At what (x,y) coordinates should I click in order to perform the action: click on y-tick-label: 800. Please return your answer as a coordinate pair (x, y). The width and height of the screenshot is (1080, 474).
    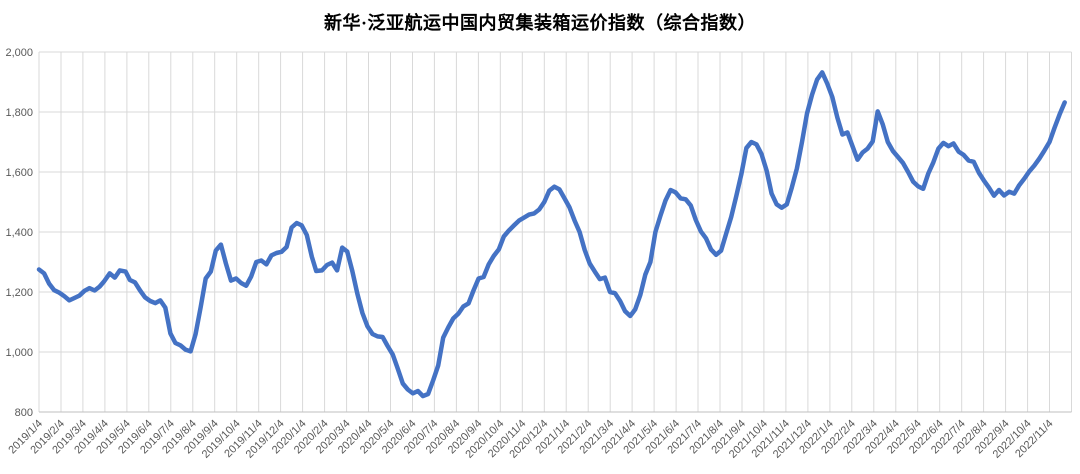
    Looking at the image, I should click on (24, 413).